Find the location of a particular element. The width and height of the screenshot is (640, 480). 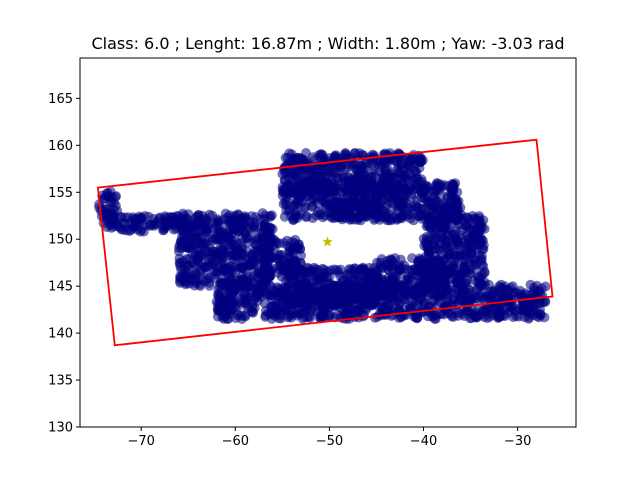

x-tick-label: −50 is located at coordinates (329, 441).